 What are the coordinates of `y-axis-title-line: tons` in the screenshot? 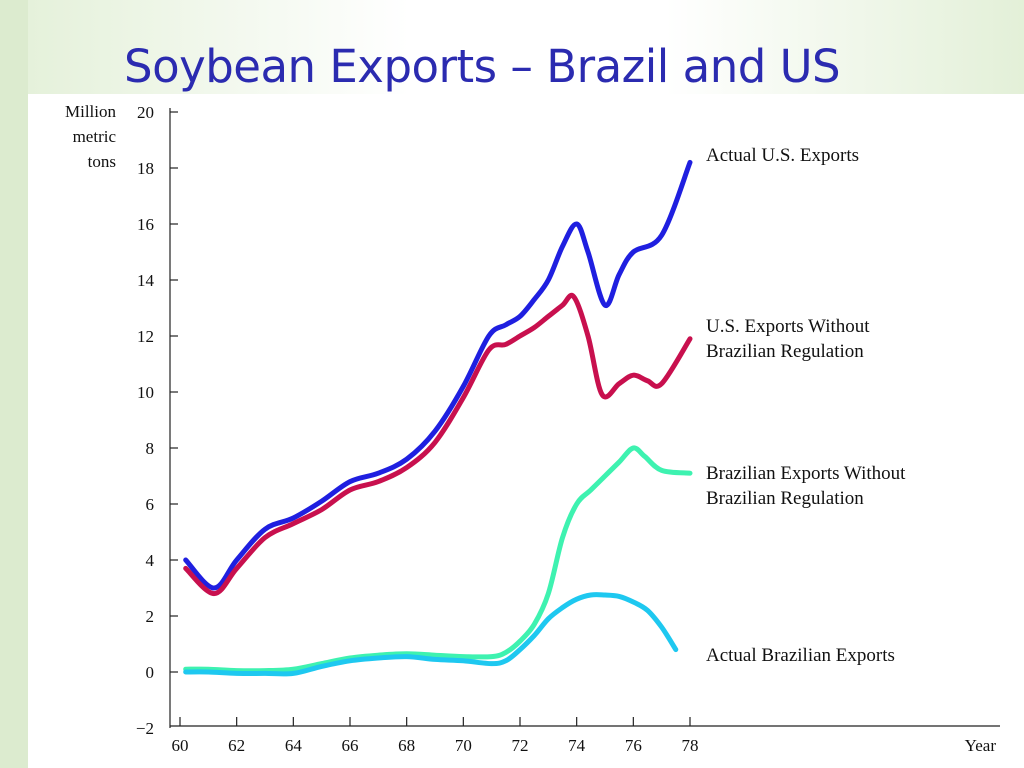 It's located at (102, 161).